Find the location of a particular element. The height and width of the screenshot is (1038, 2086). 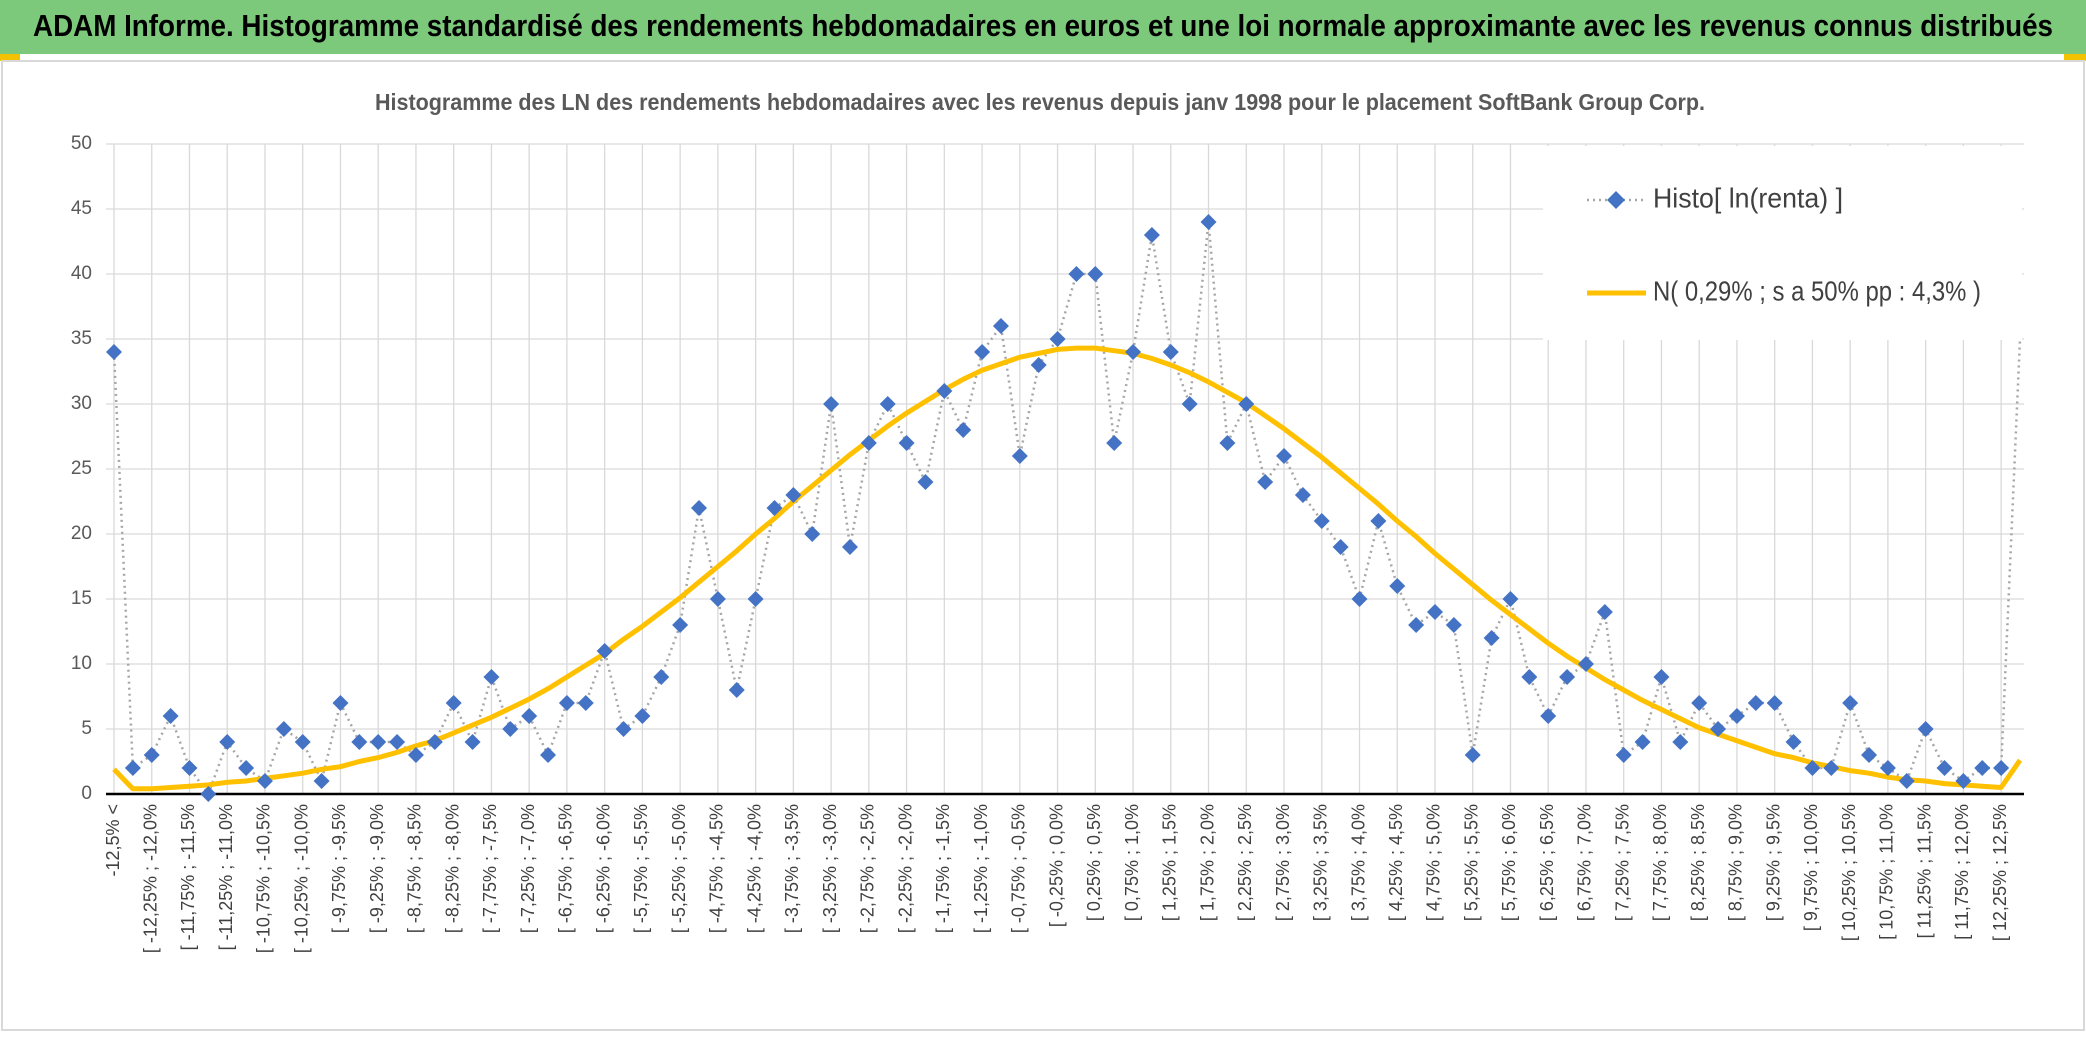

x-tick-label: [ -7,25% ; -7,0% is located at coordinates (528, 868).